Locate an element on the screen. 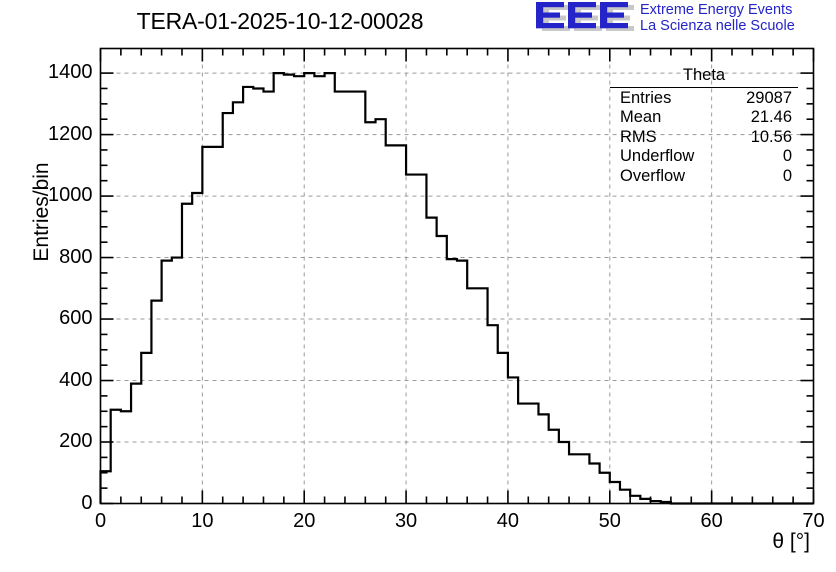 The height and width of the screenshot is (572, 836). y-tick-label: 1000 is located at coordinates (70, 195).